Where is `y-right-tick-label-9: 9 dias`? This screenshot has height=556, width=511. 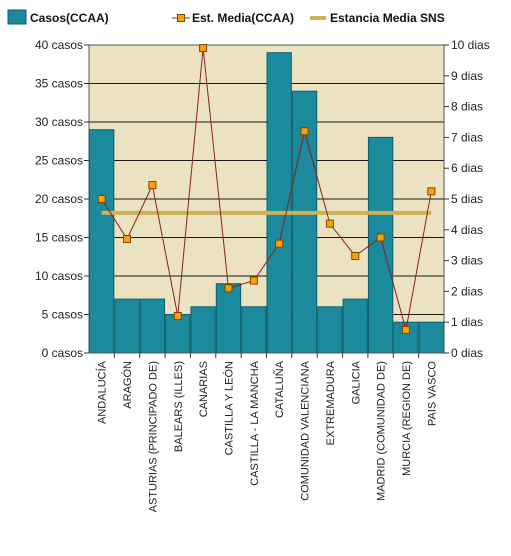
y-right-tick-label-9: 9 dias is located at coordinates (467, 76).